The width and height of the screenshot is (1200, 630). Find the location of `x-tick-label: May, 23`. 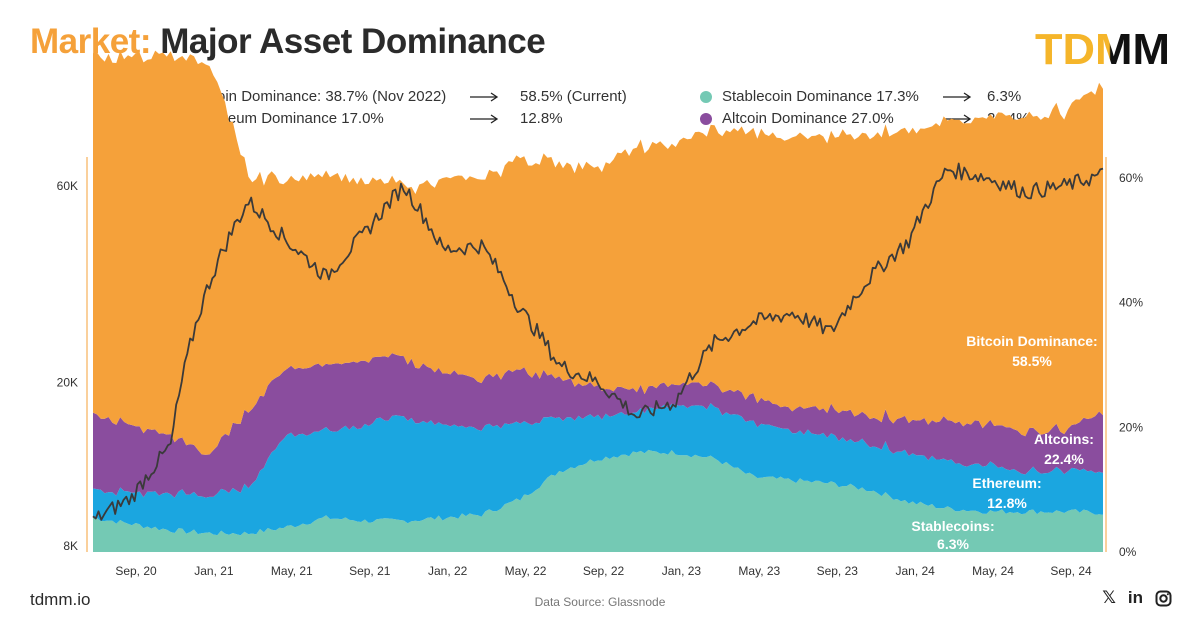

x-tick-label: May, 23 is located at coordinates (759, 571).